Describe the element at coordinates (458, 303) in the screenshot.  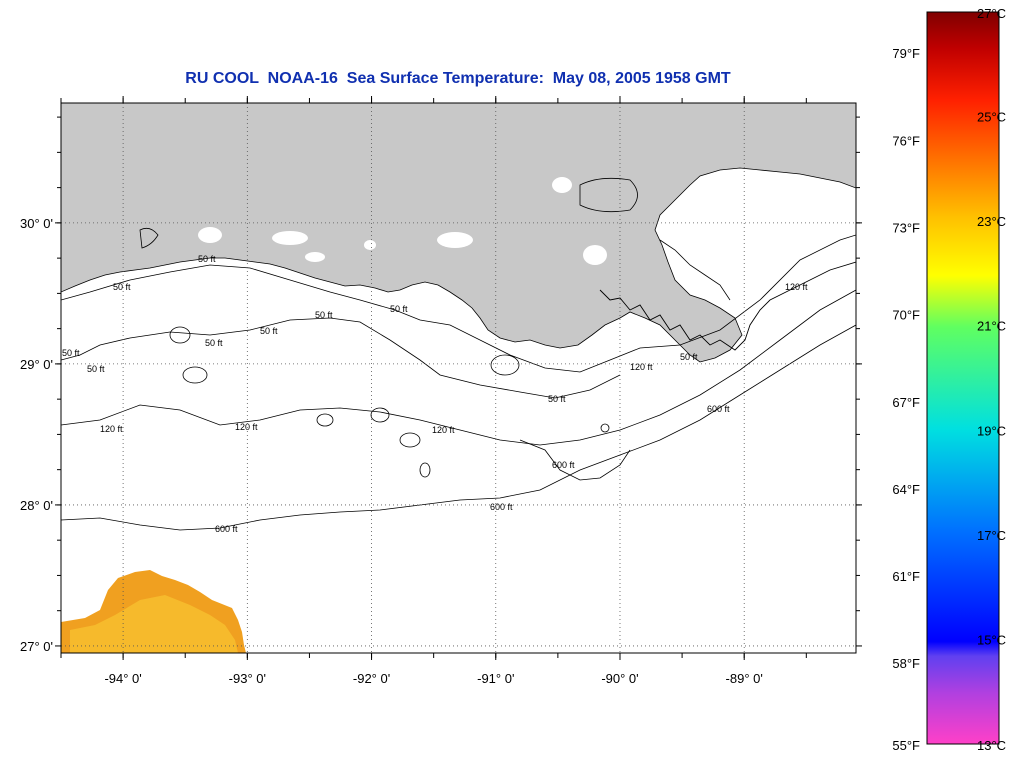
I see `contour-50ft` at that location.